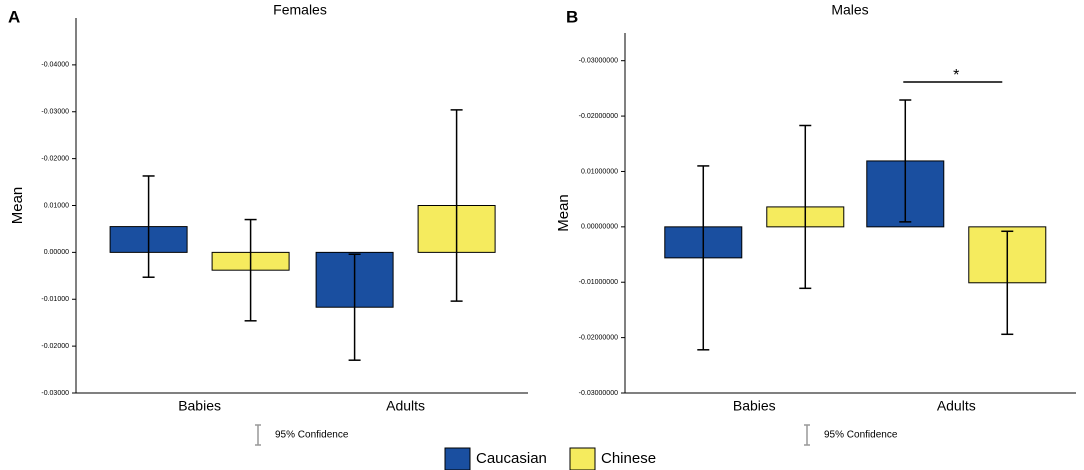 The image size is (1084, 470). I want to click on y-tick-label: -0.01000000, so click(598, 282).